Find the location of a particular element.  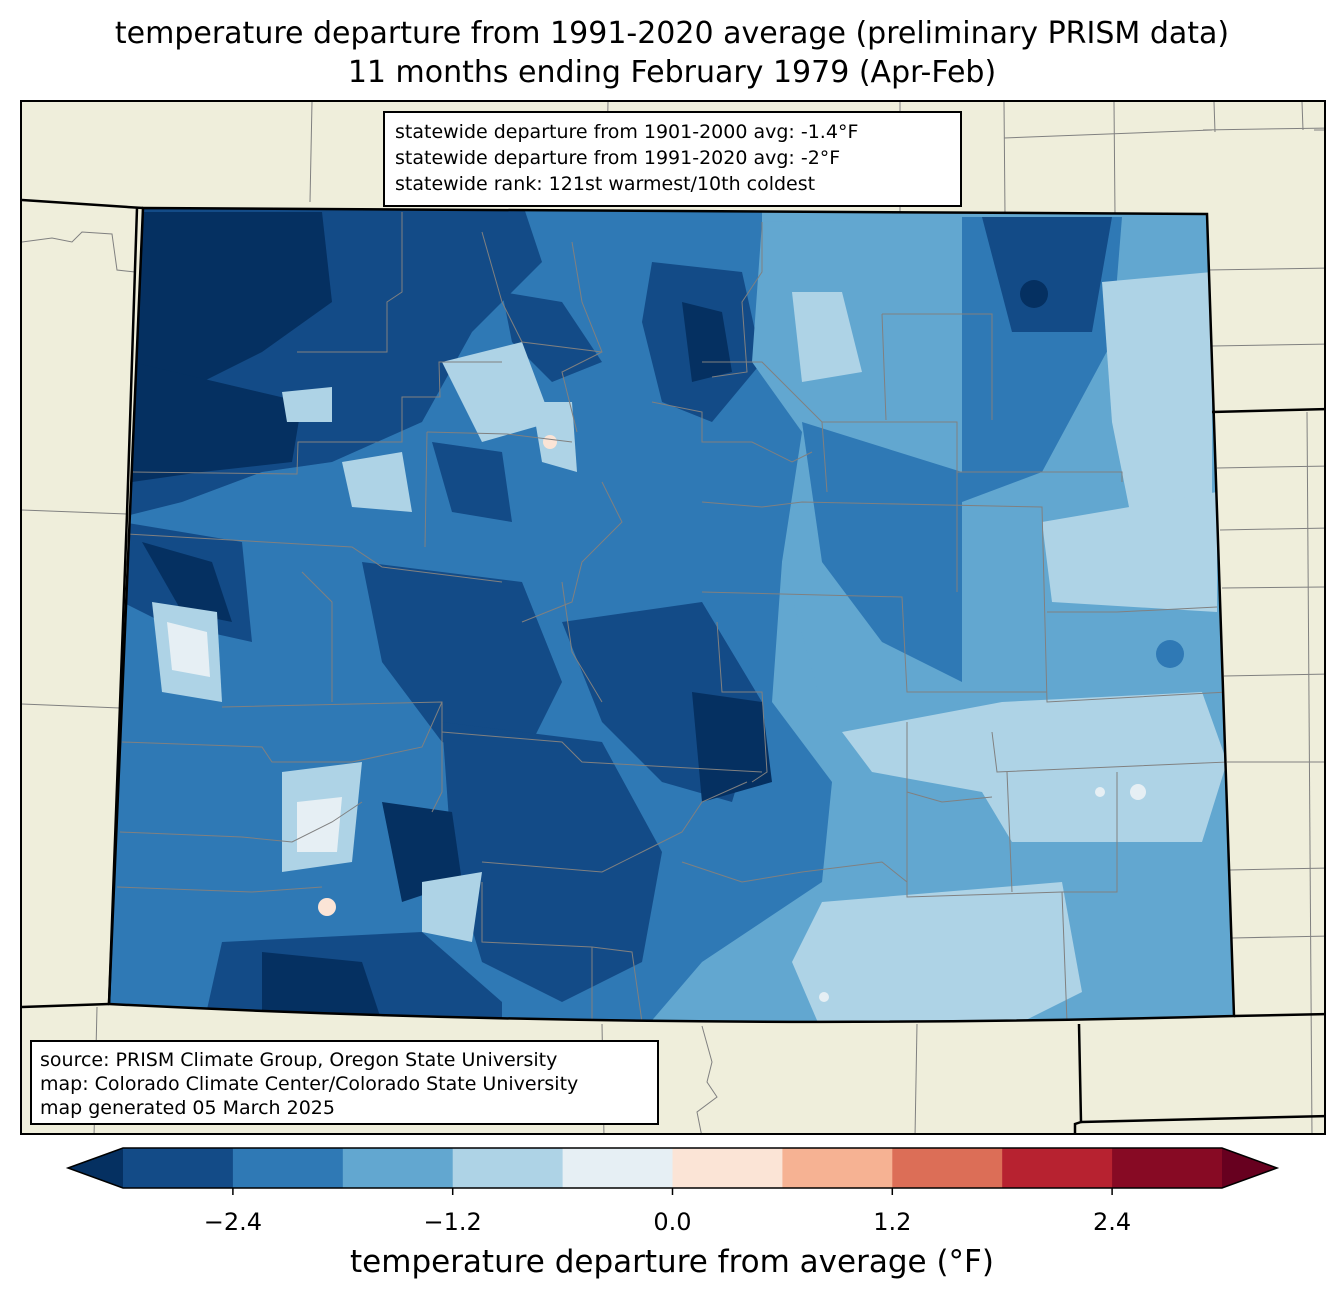

colorbar: −2.4 −1.2 0.0 1.2 2.4 is located at coordinates (672, 1191).